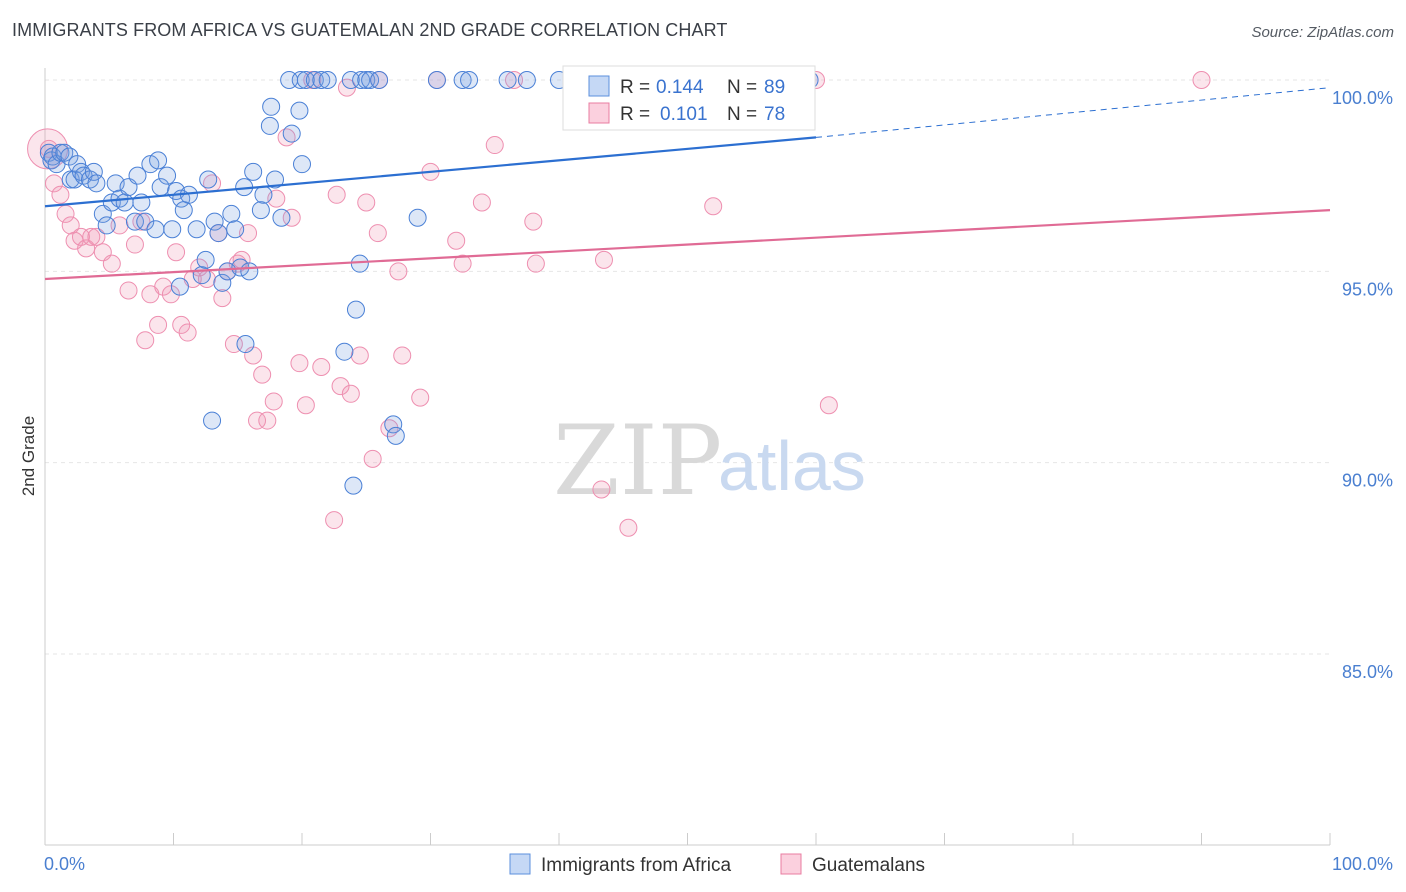  Describe the element at coordinates (430, 172) in the screenshot. I see `trend-line-africa` at that location.